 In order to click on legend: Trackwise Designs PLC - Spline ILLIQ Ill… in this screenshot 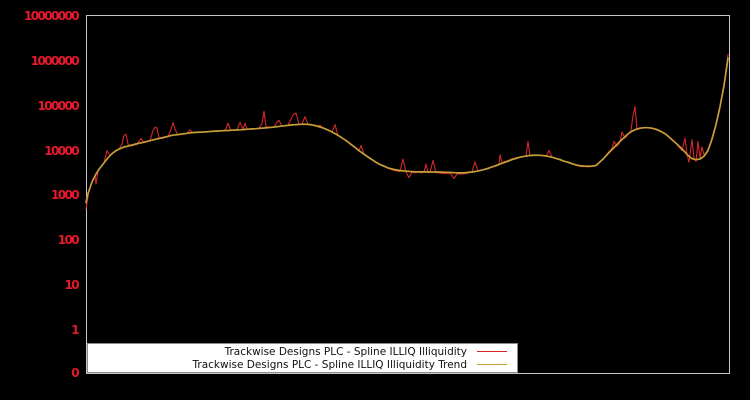, I will do `click(302, 358)`.